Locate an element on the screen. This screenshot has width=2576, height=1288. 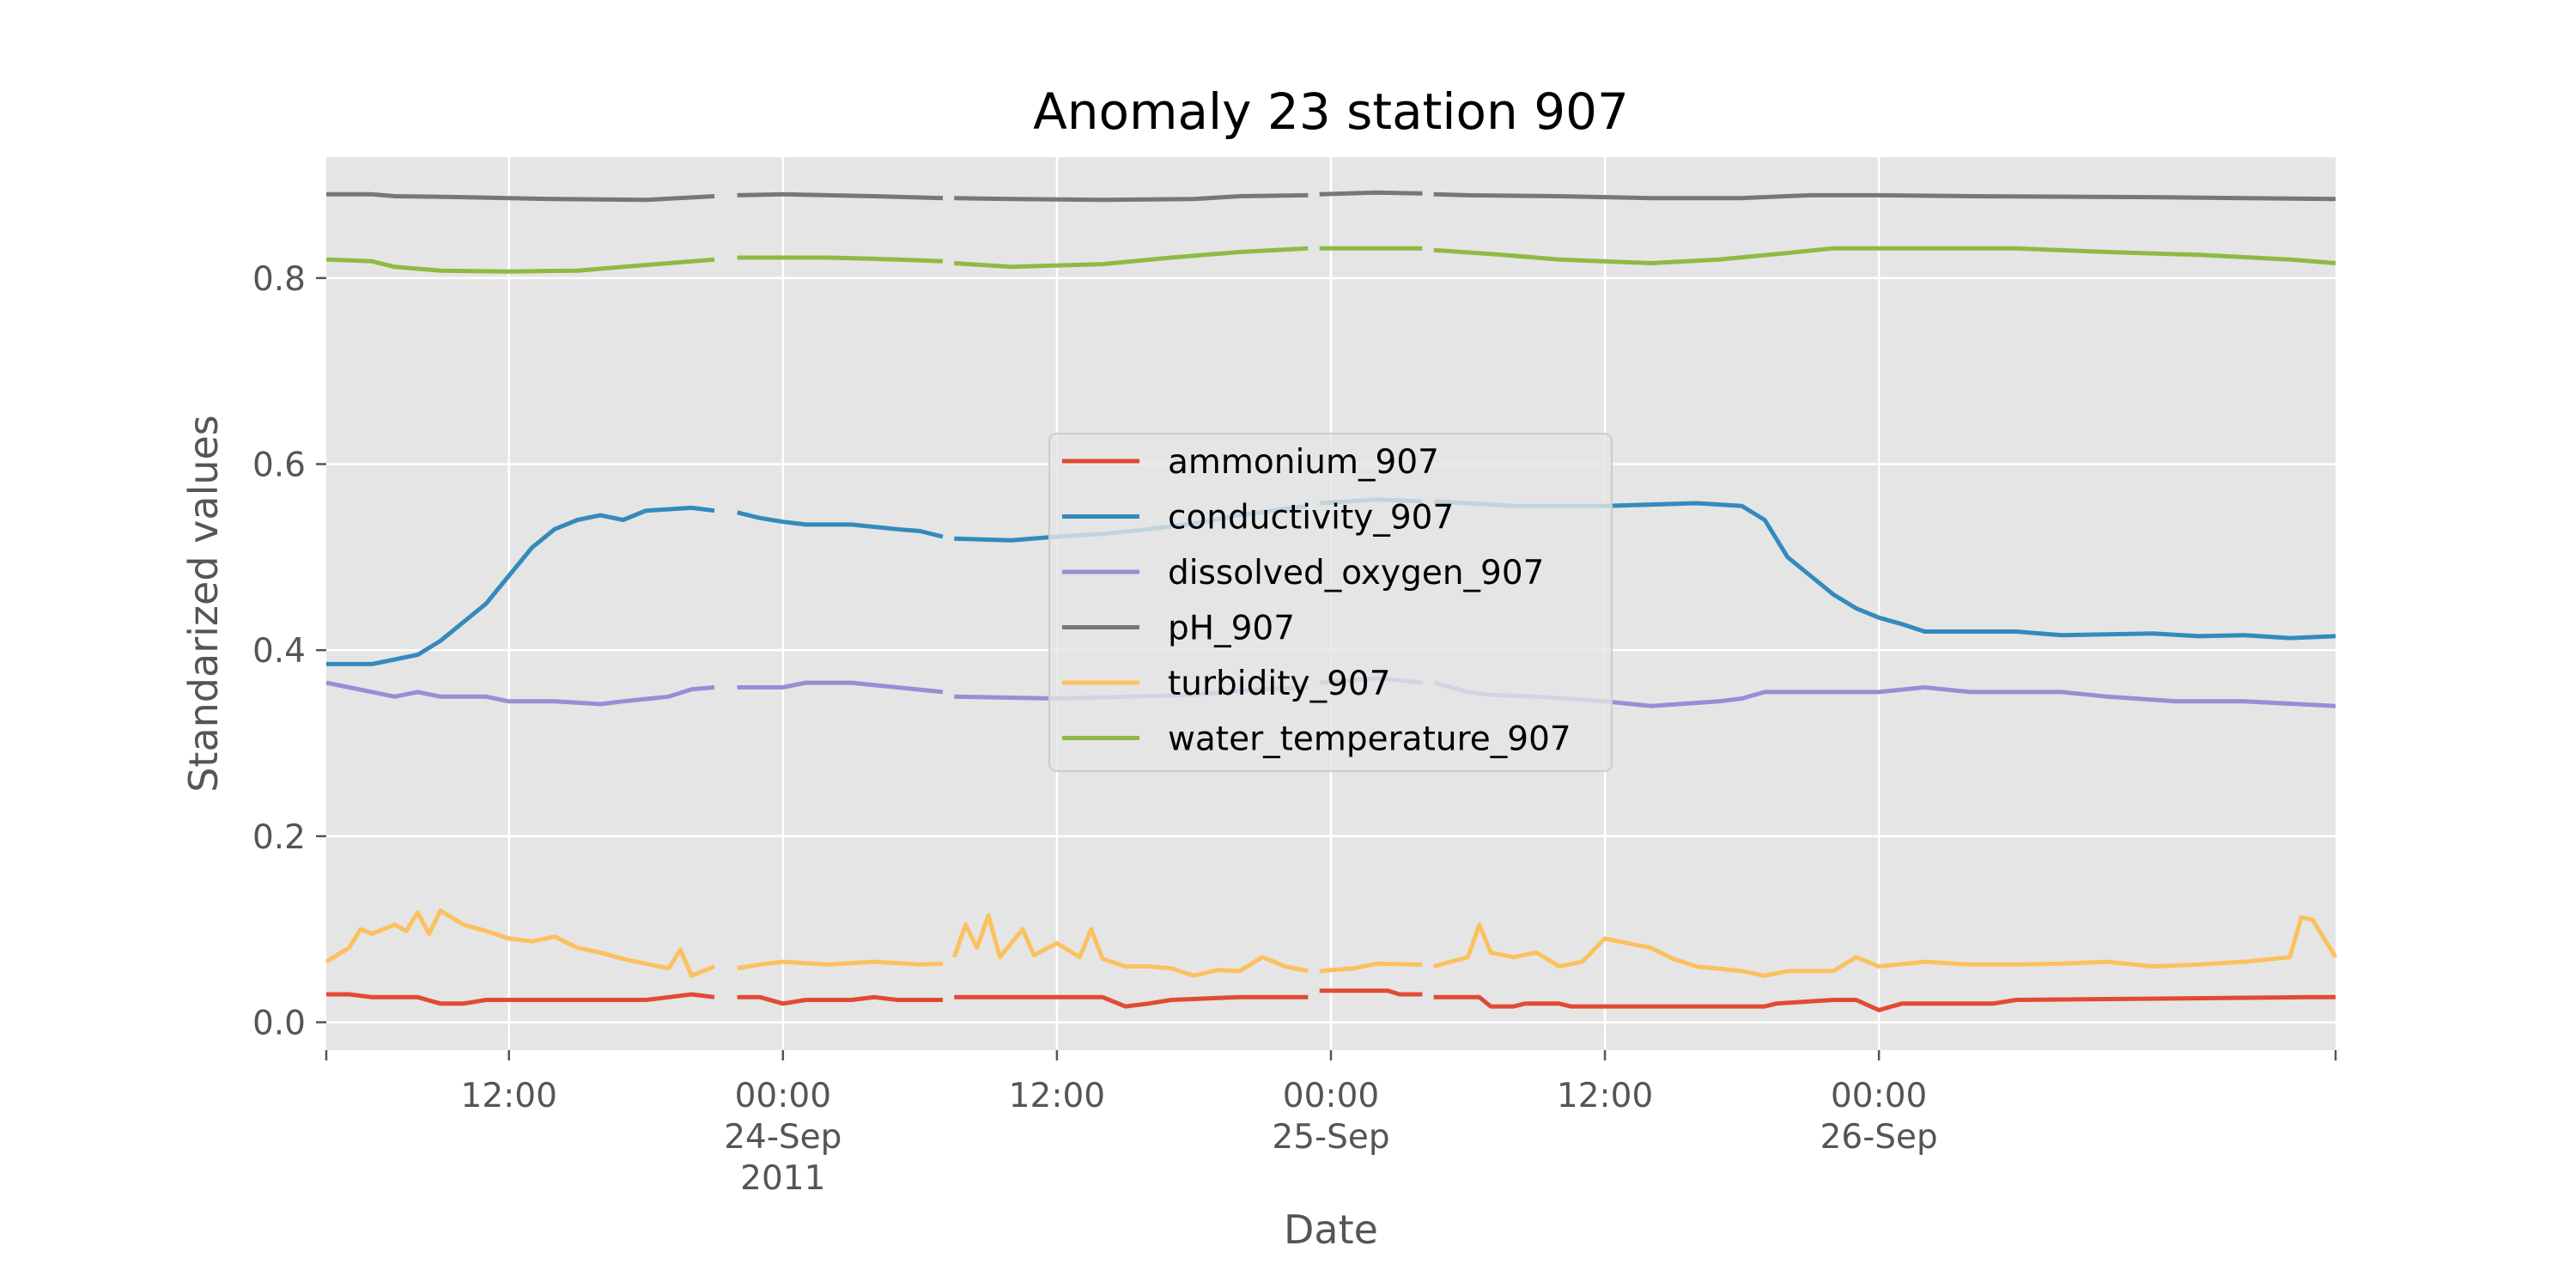
y-tick-label: 0.2 is located at coordinates (279, 837).